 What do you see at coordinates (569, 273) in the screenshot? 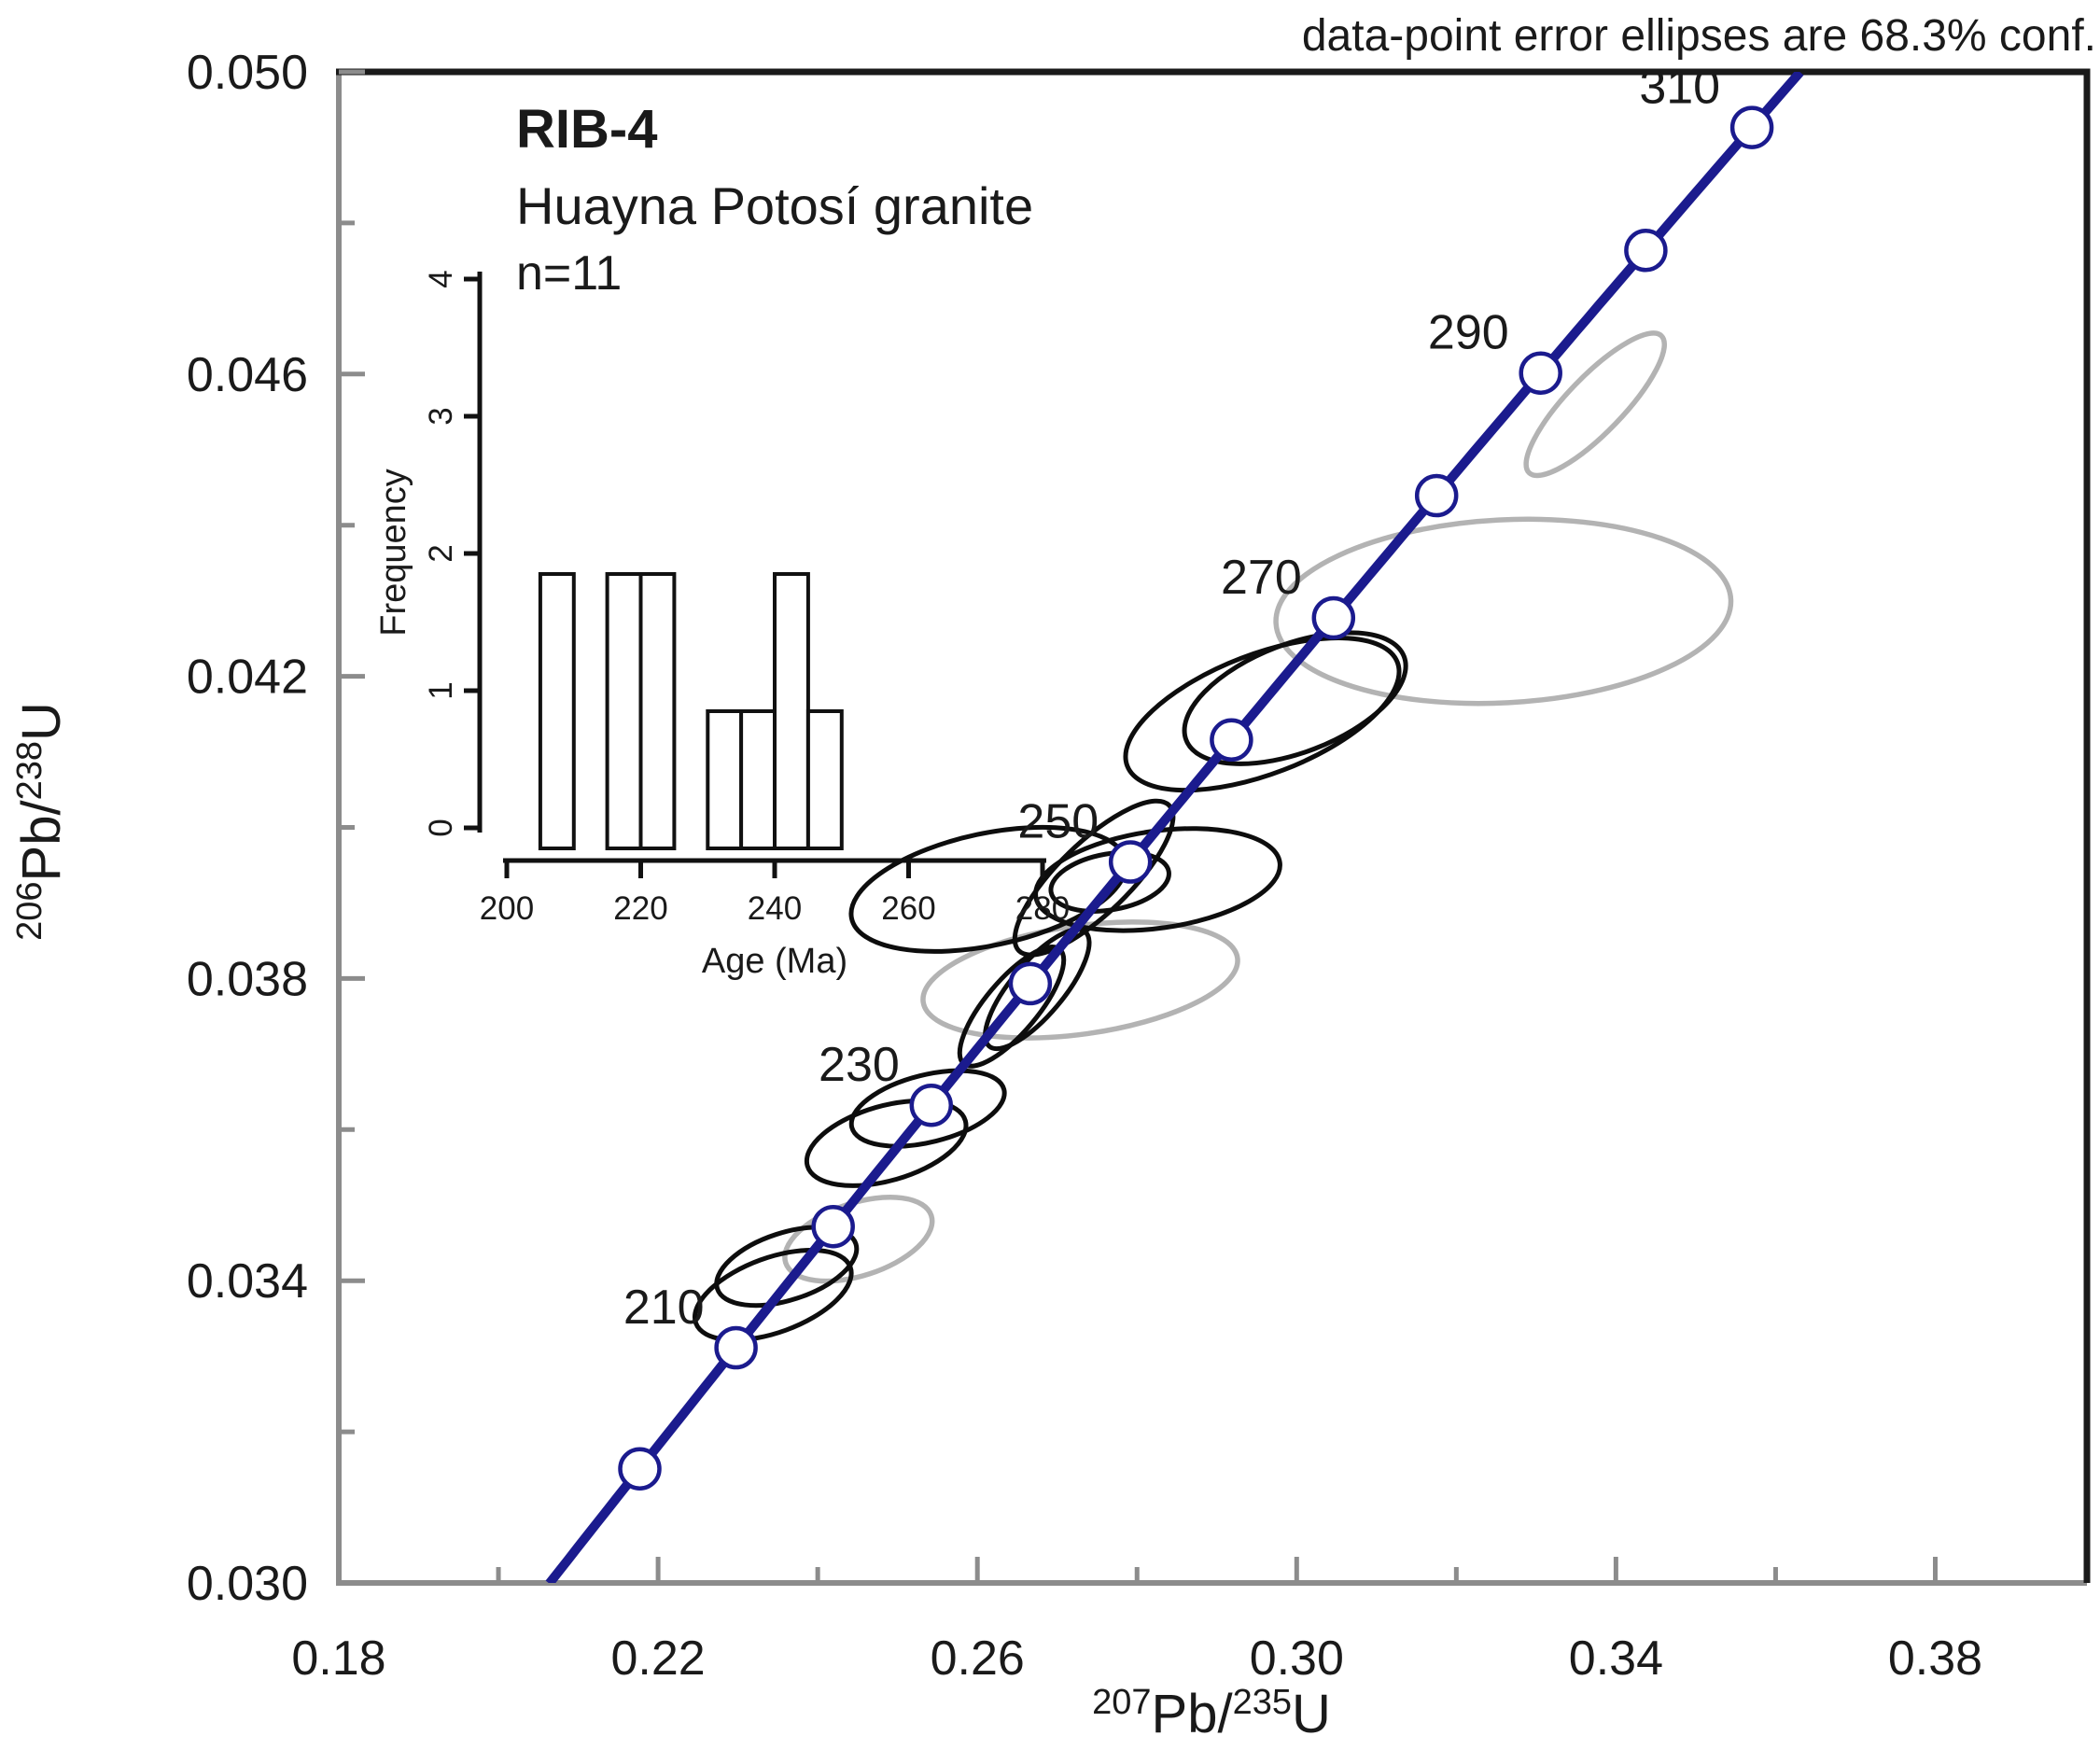
I see `sample-n-label: n=11` at bounding box center [569, 273].